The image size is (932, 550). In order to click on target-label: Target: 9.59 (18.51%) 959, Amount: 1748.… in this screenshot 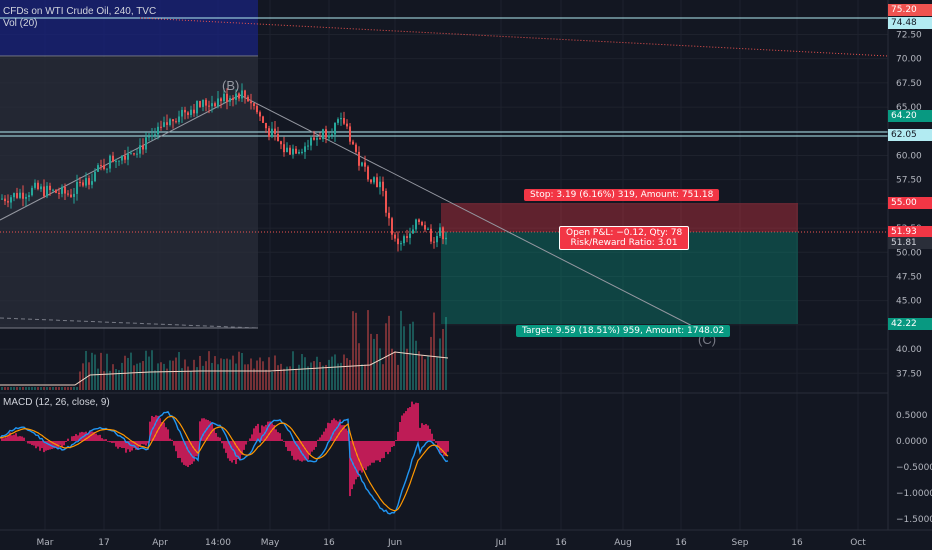, I will do `click(623, 331)`.